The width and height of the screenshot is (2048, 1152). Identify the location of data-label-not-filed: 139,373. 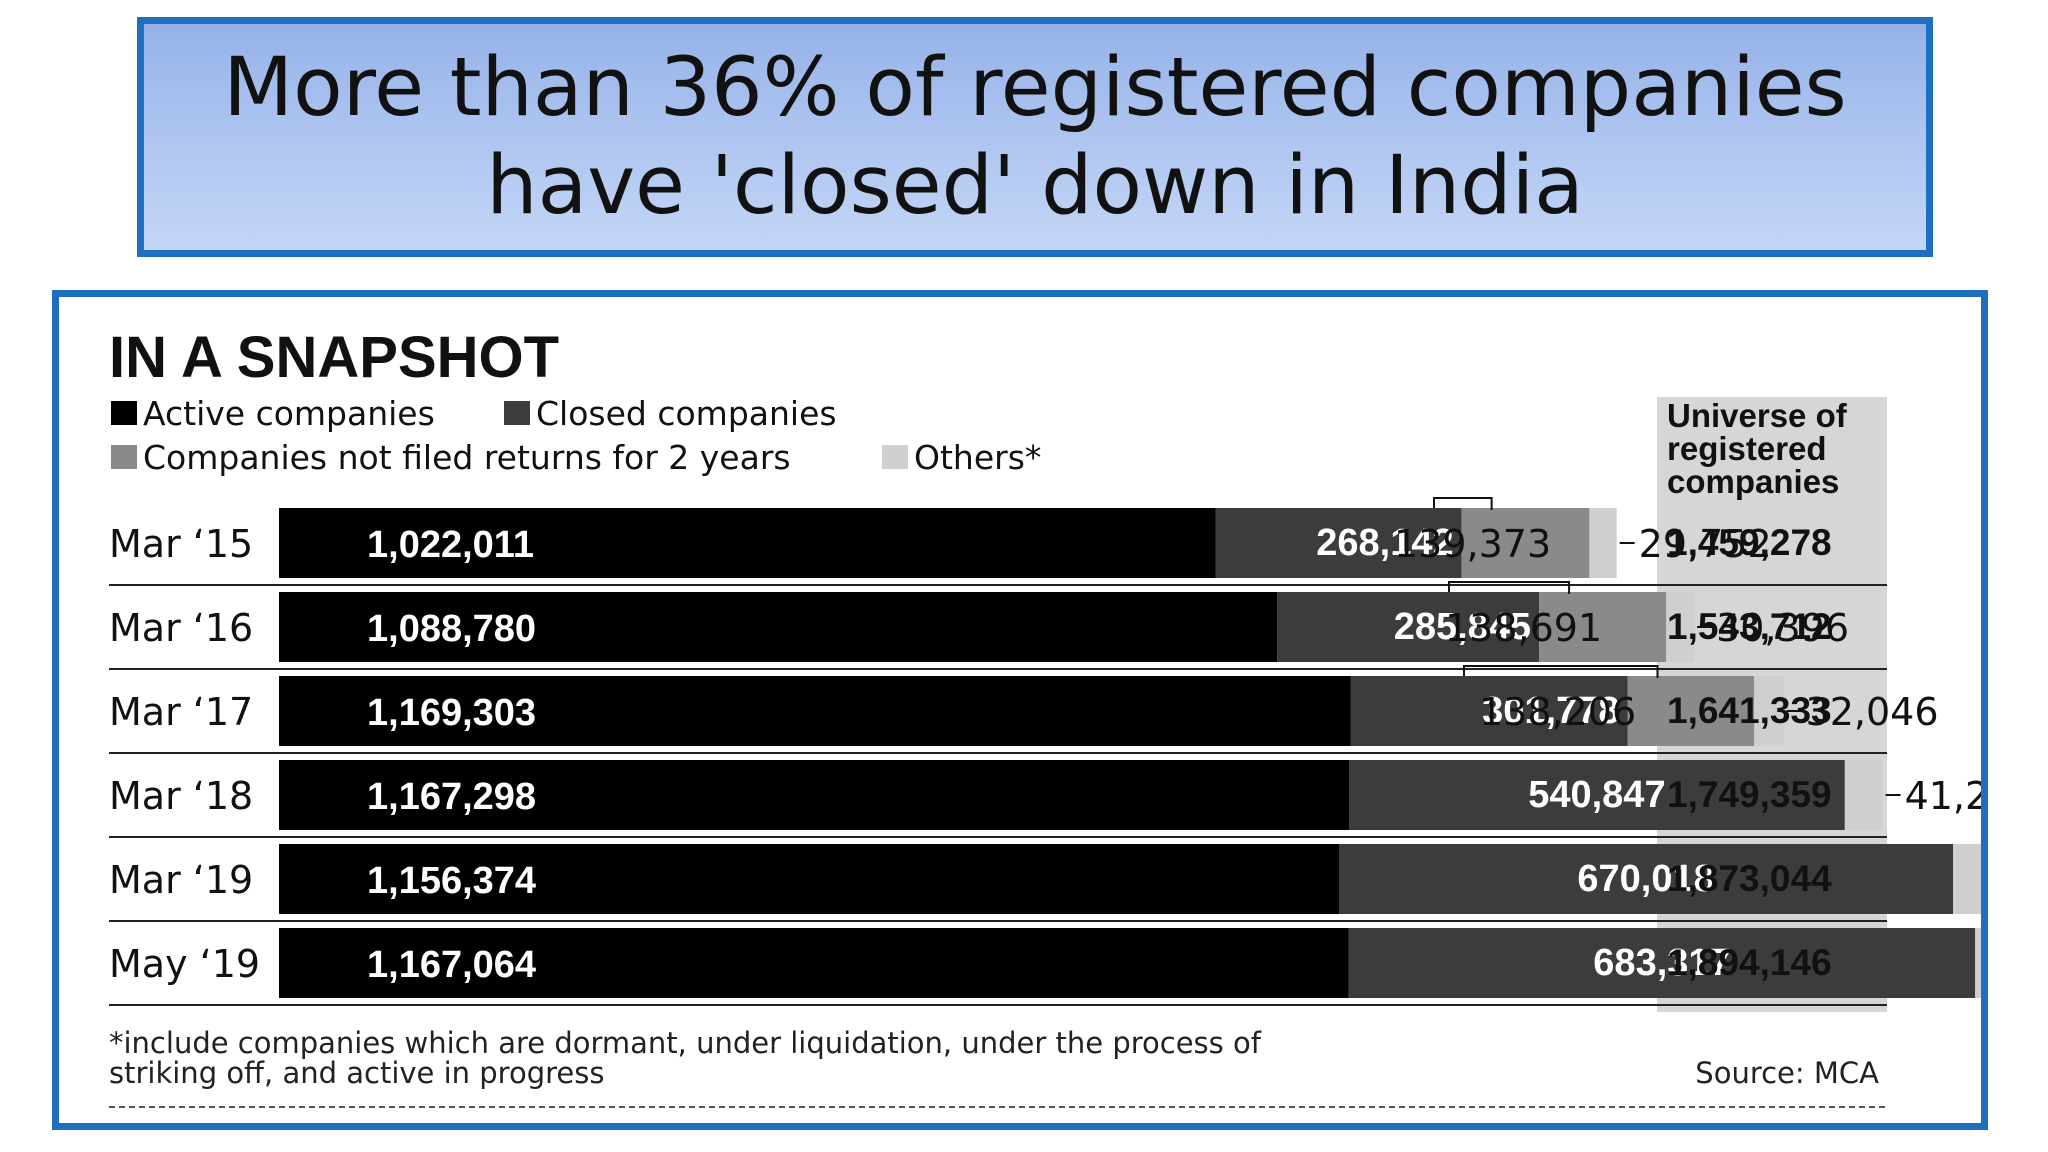
(1472, 544).